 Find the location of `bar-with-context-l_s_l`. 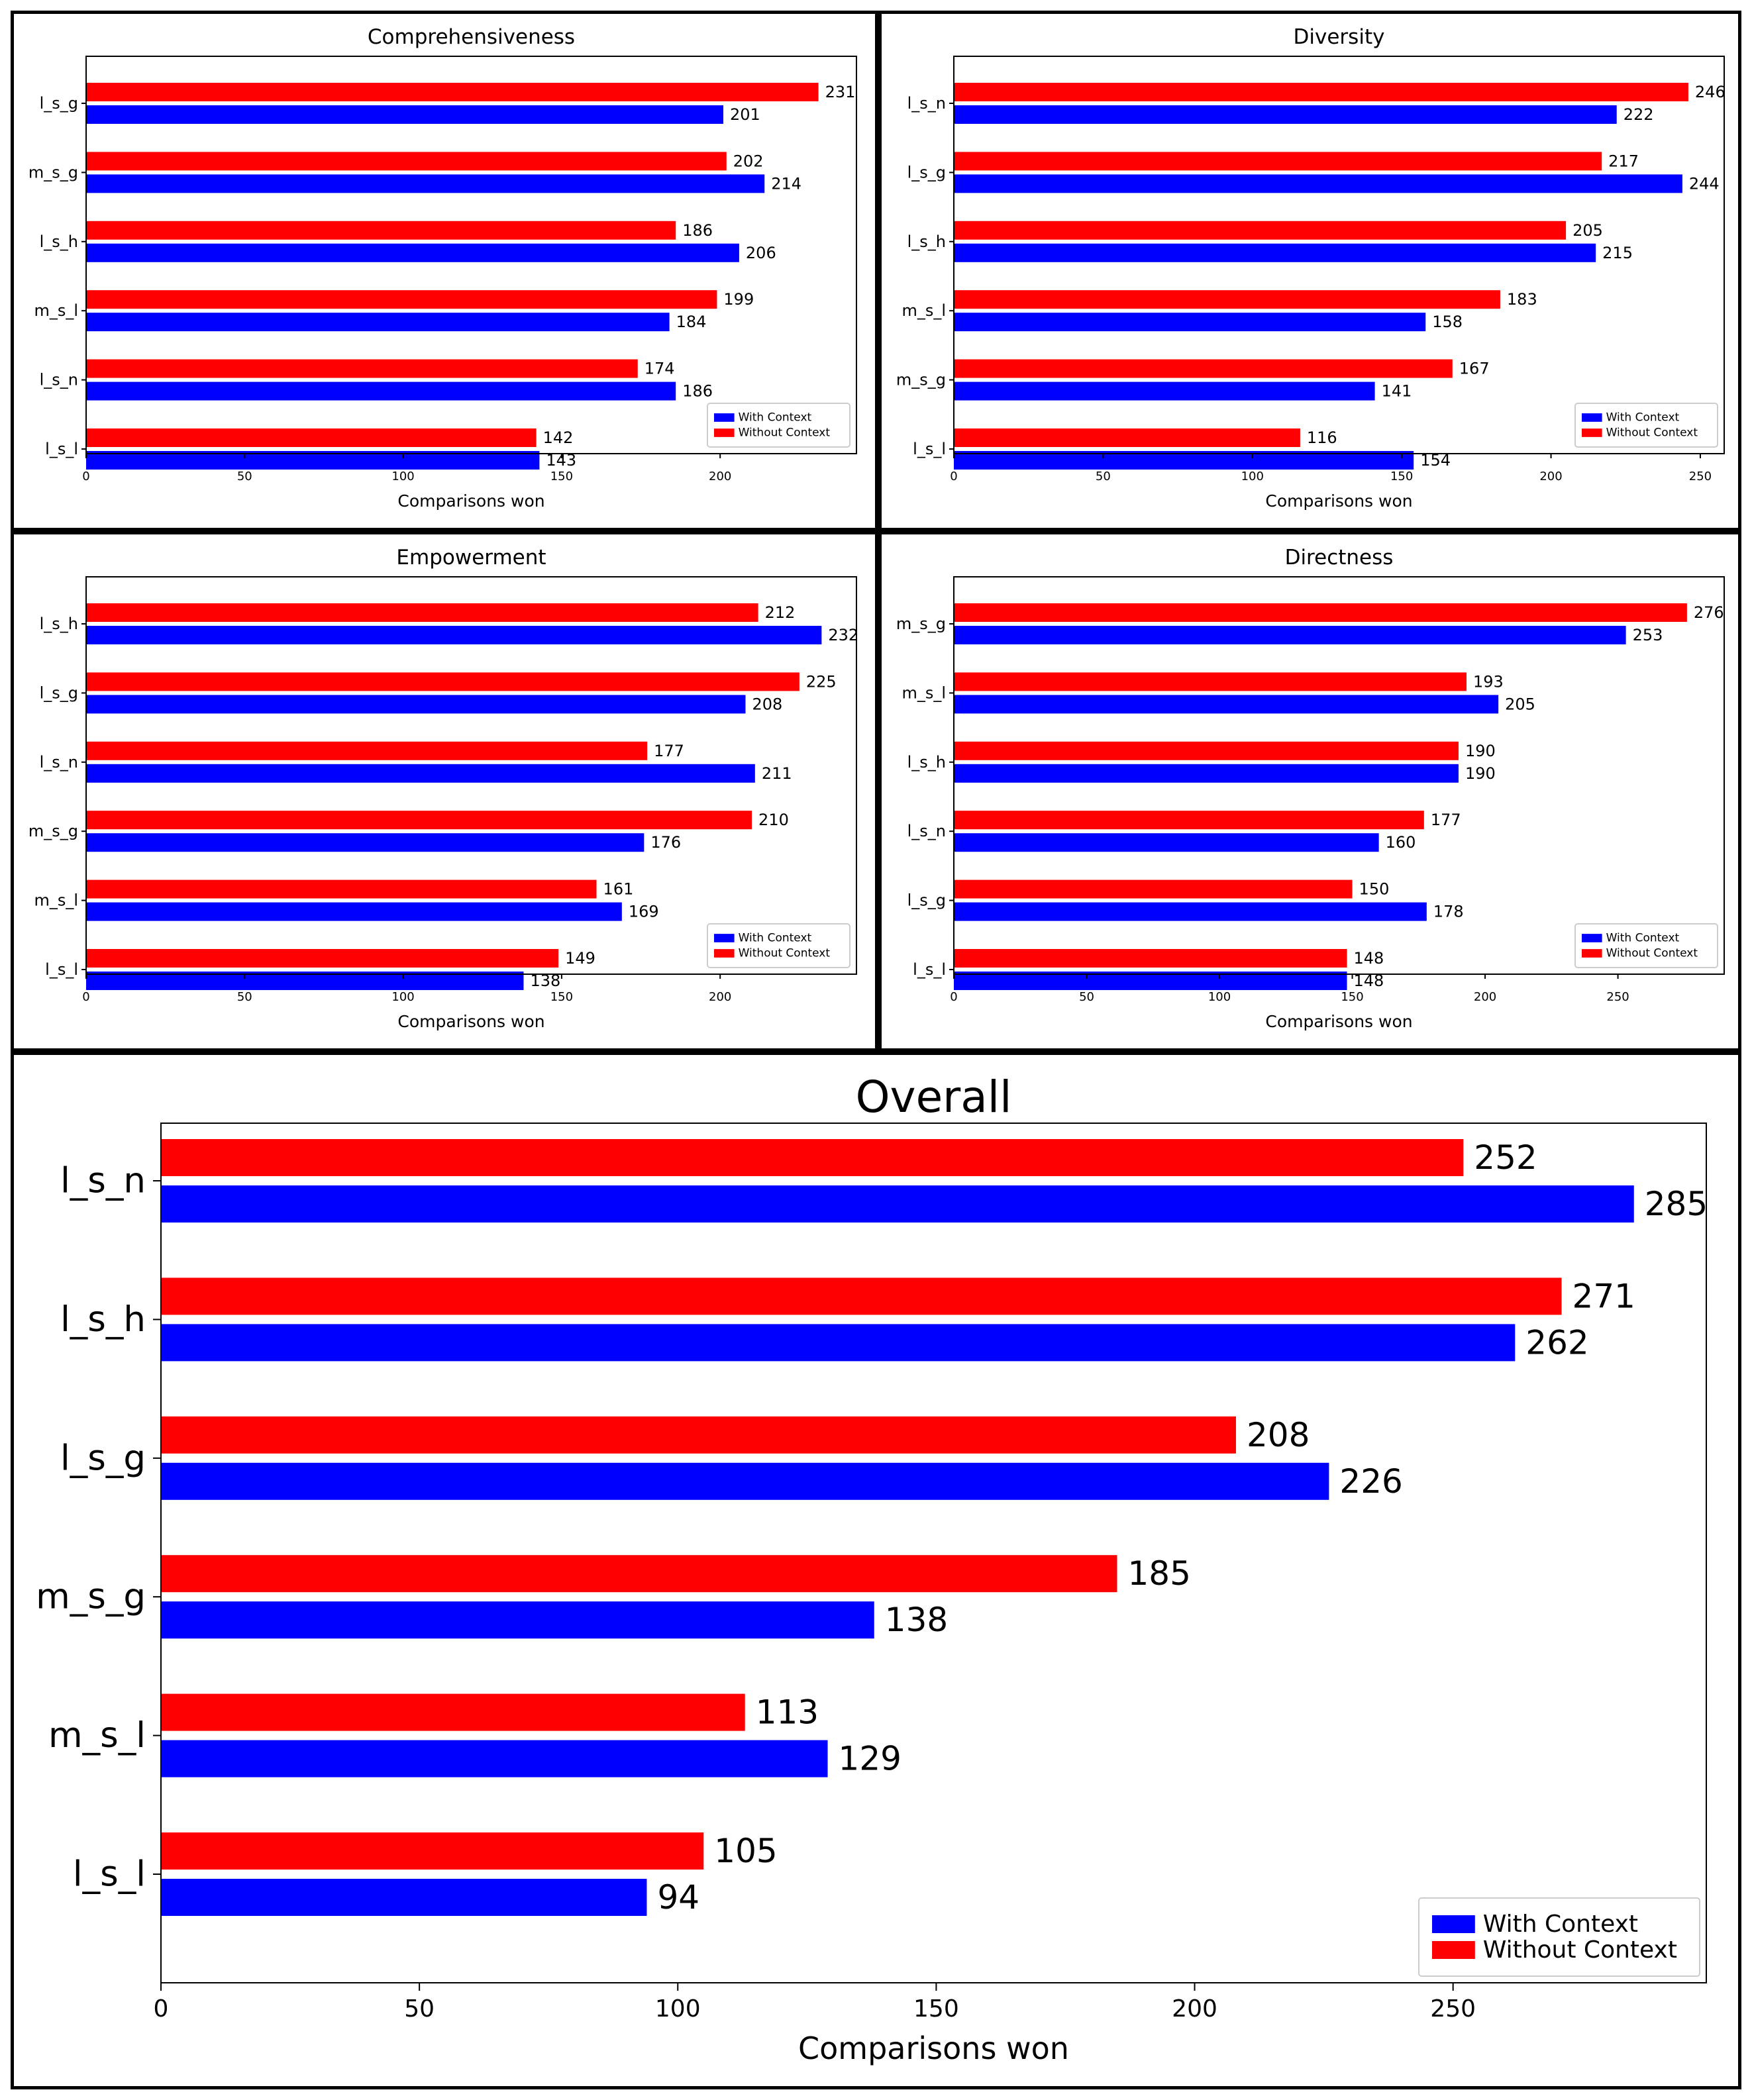

bar-with-context-l_s_l is located at coordinates (404, 1897).